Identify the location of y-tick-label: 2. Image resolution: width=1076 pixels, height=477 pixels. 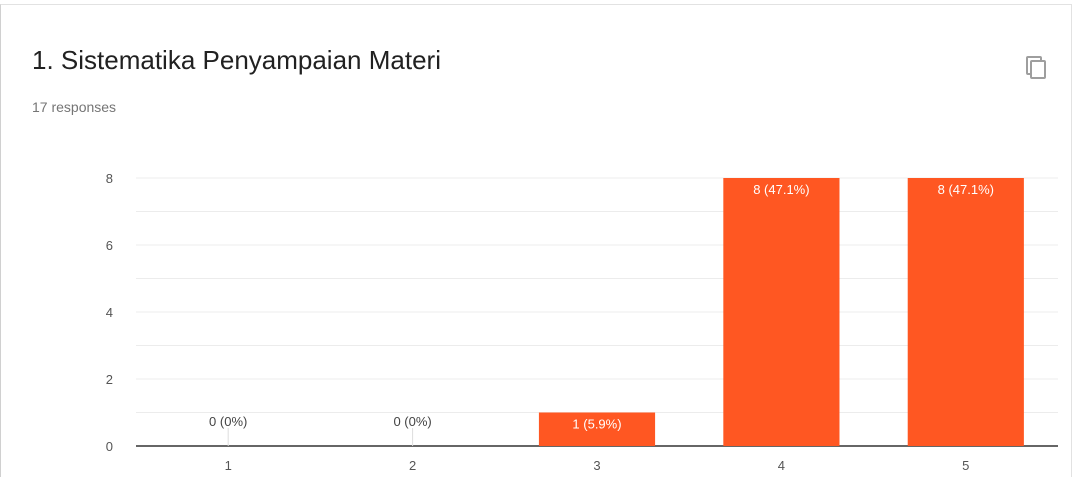
(109, 379).